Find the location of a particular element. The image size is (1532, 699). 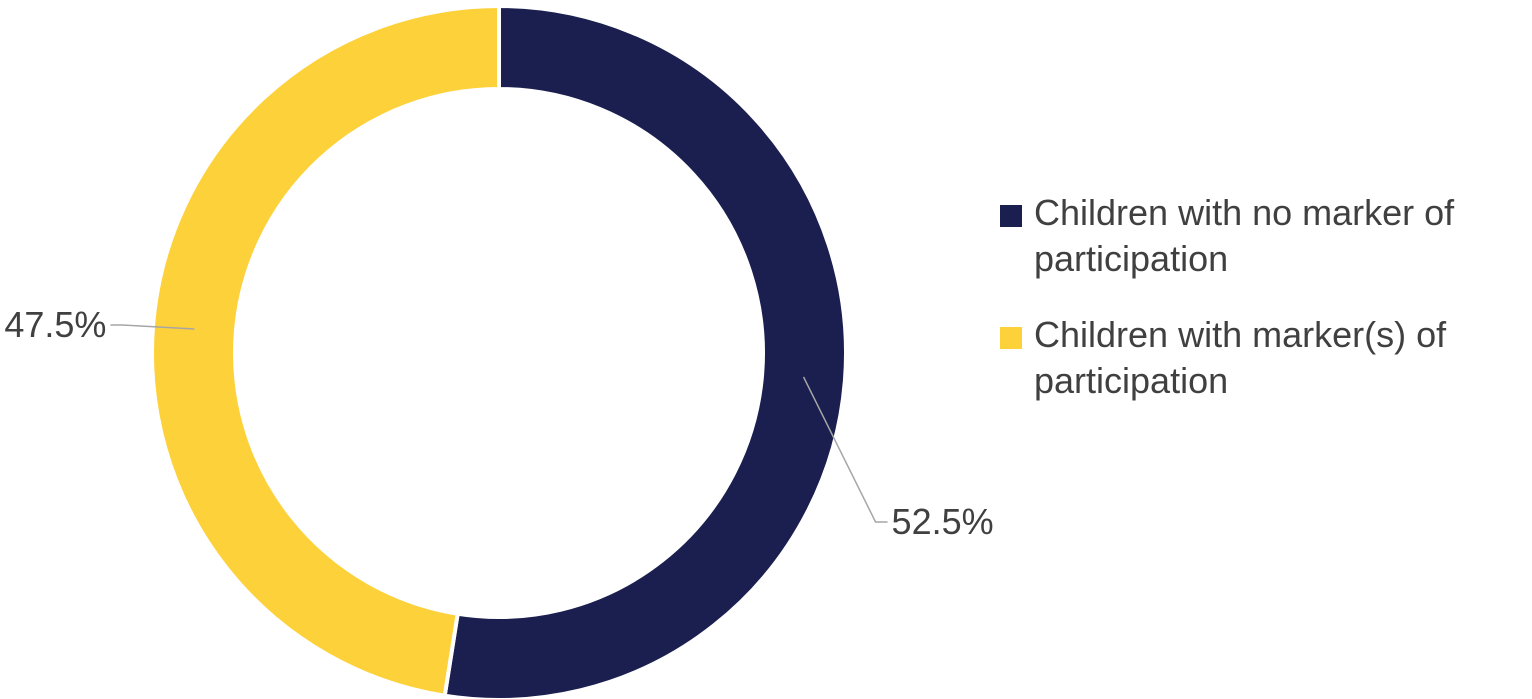

legend-swatch-with-marker is located at coordinates (1011, 338).